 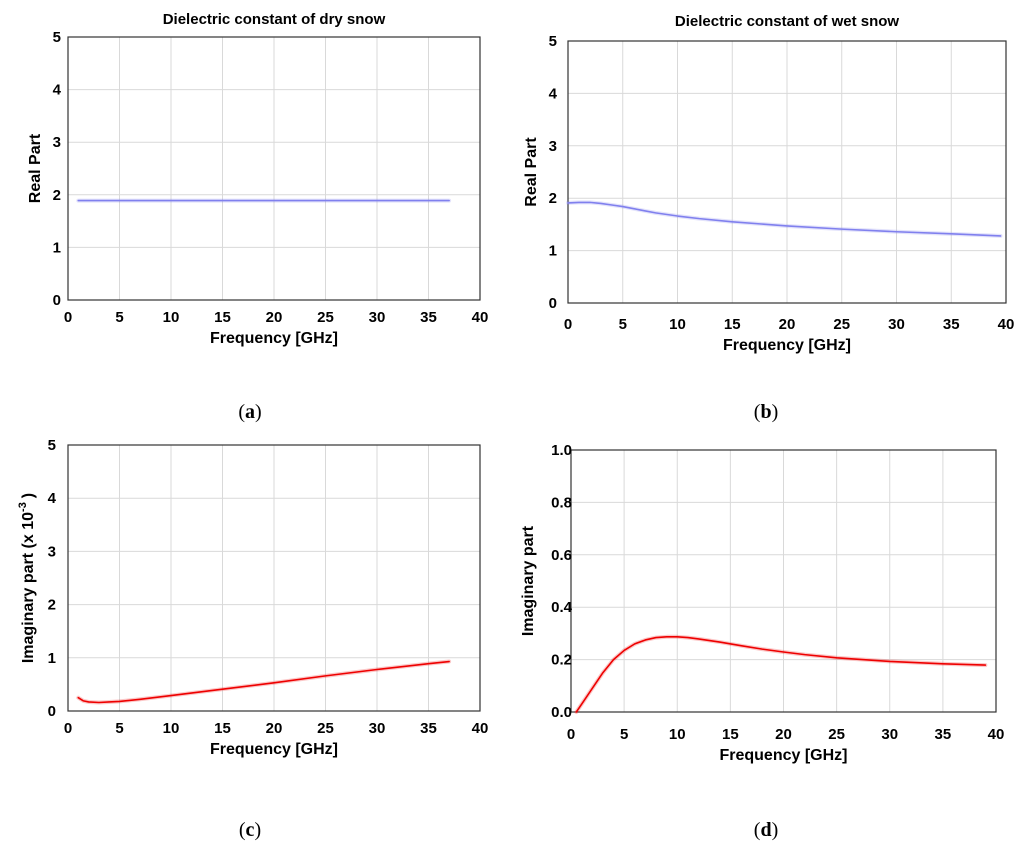 I want to click on y-tick-label: 0.0, so click(x=561, y=712).